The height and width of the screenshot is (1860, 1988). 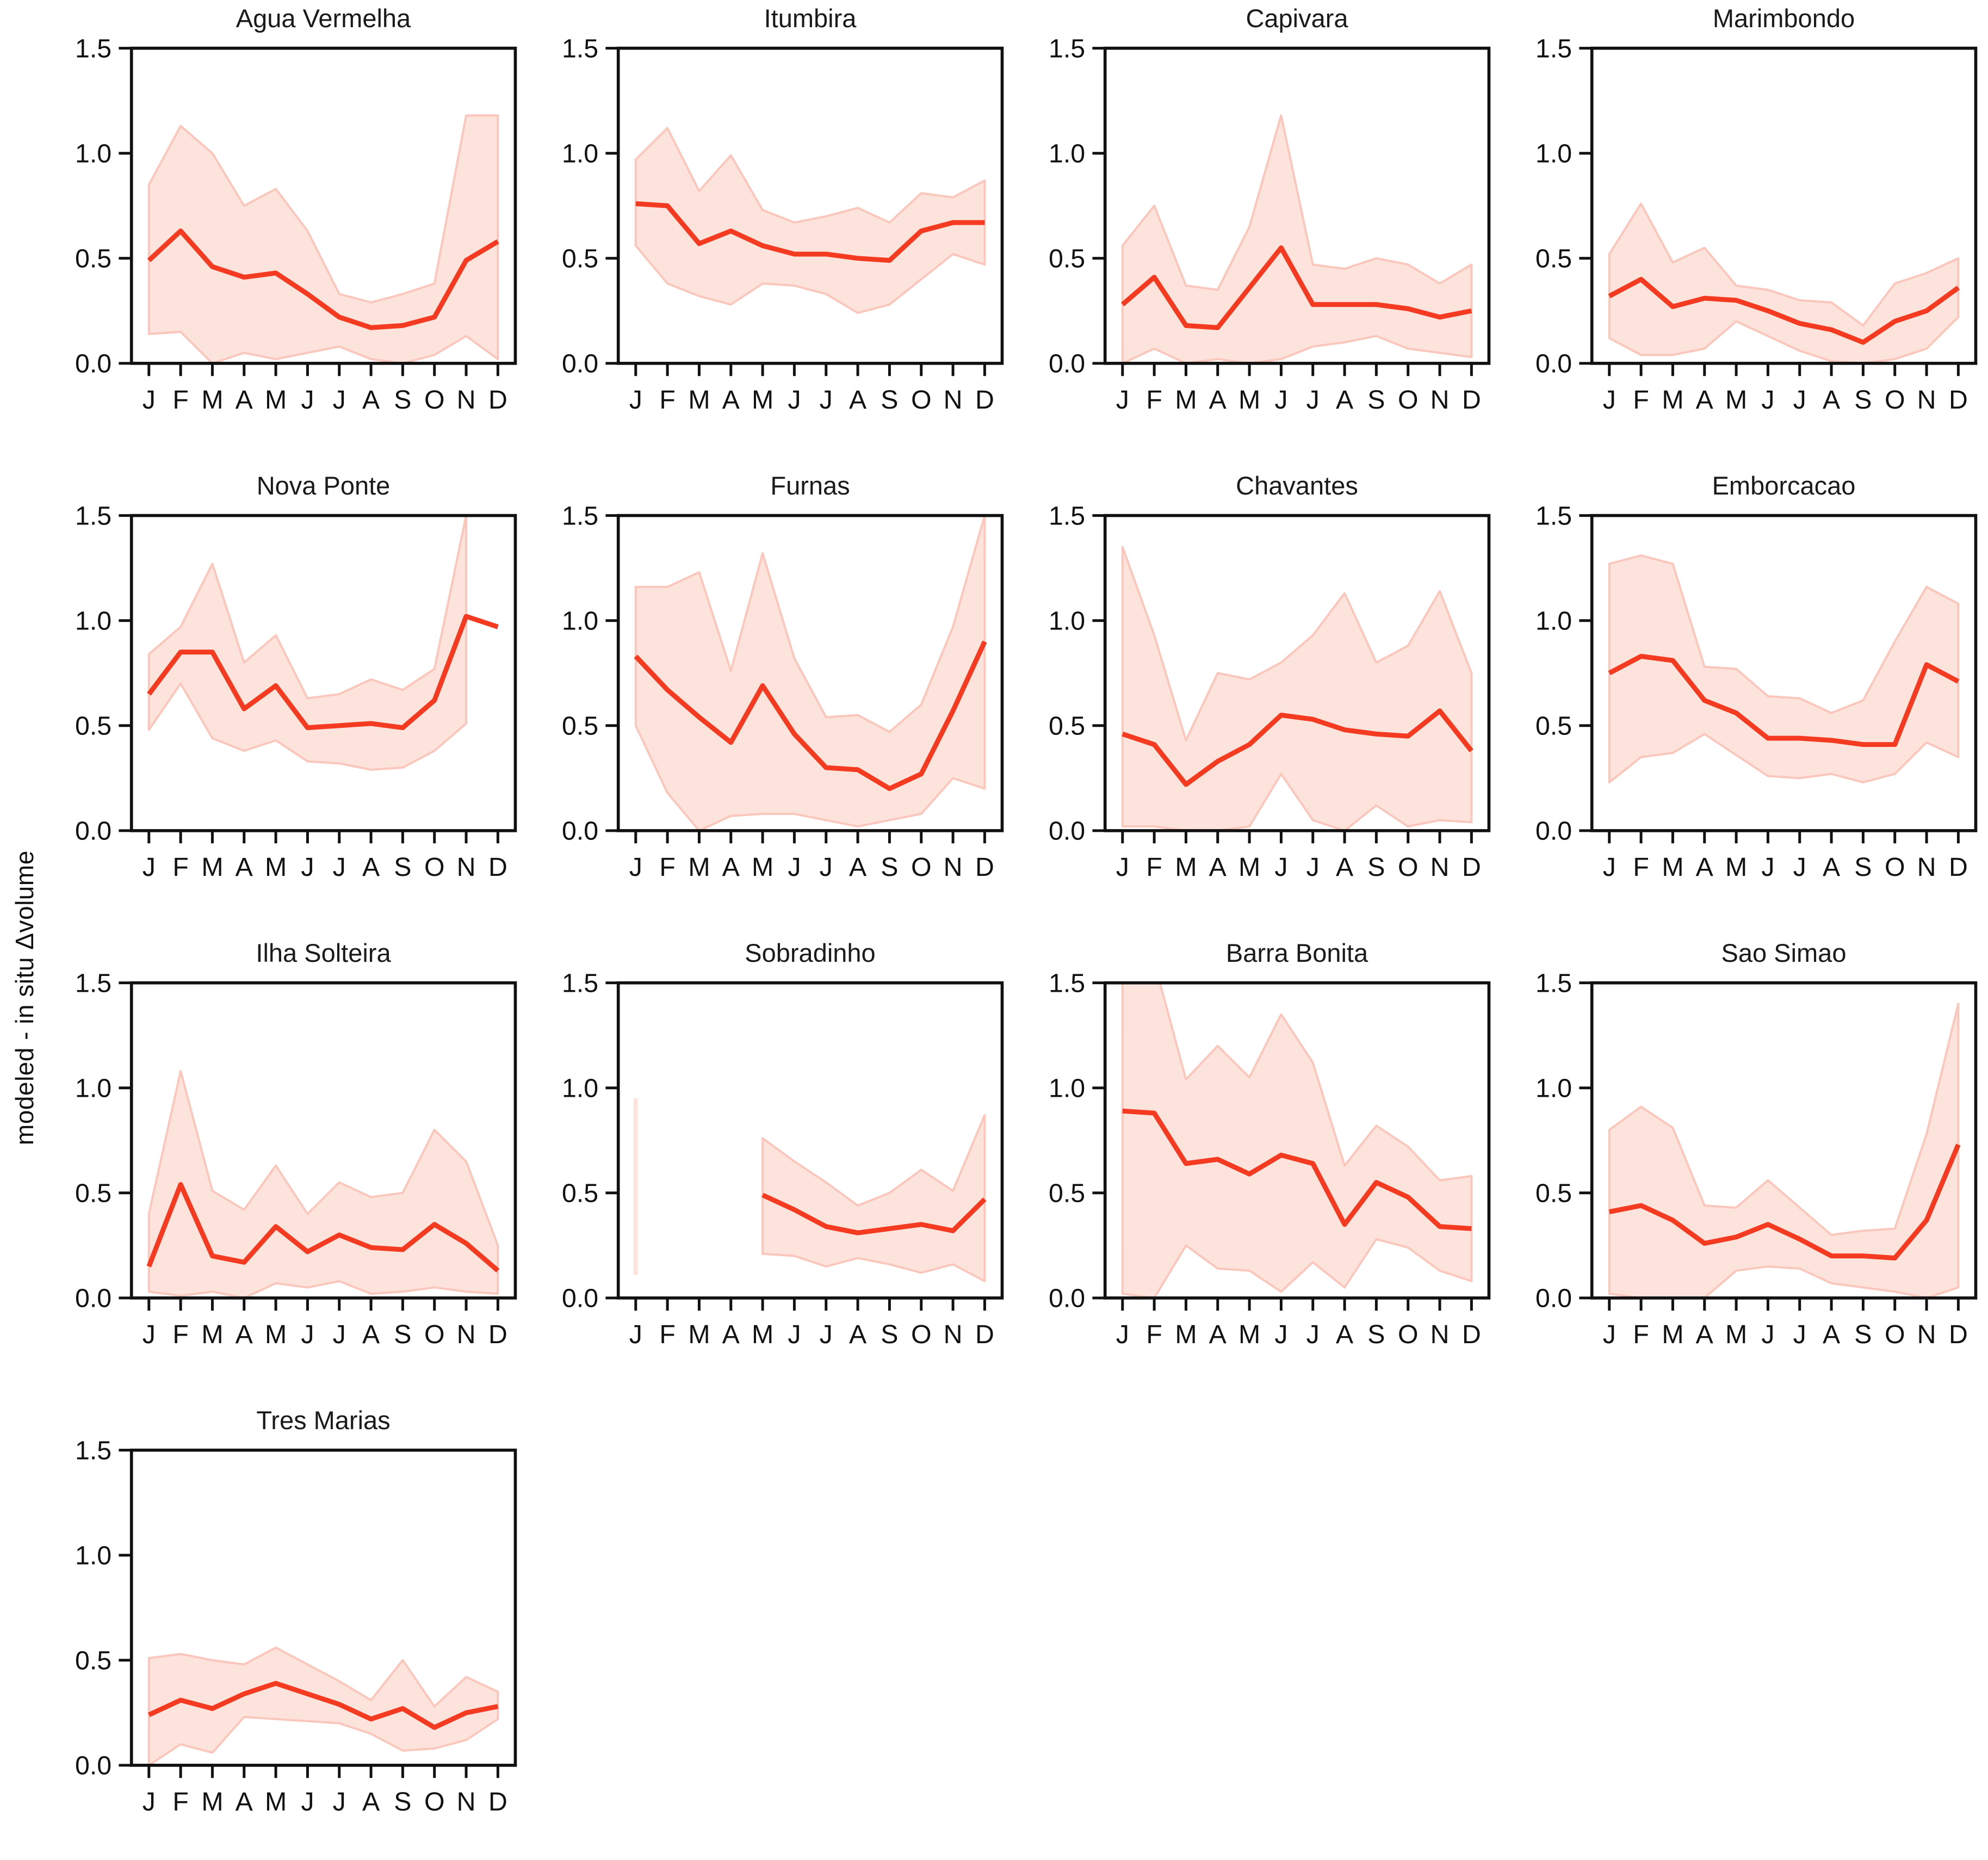 I want to click on subplot-title: Furnas, so click(x=810, y=485).